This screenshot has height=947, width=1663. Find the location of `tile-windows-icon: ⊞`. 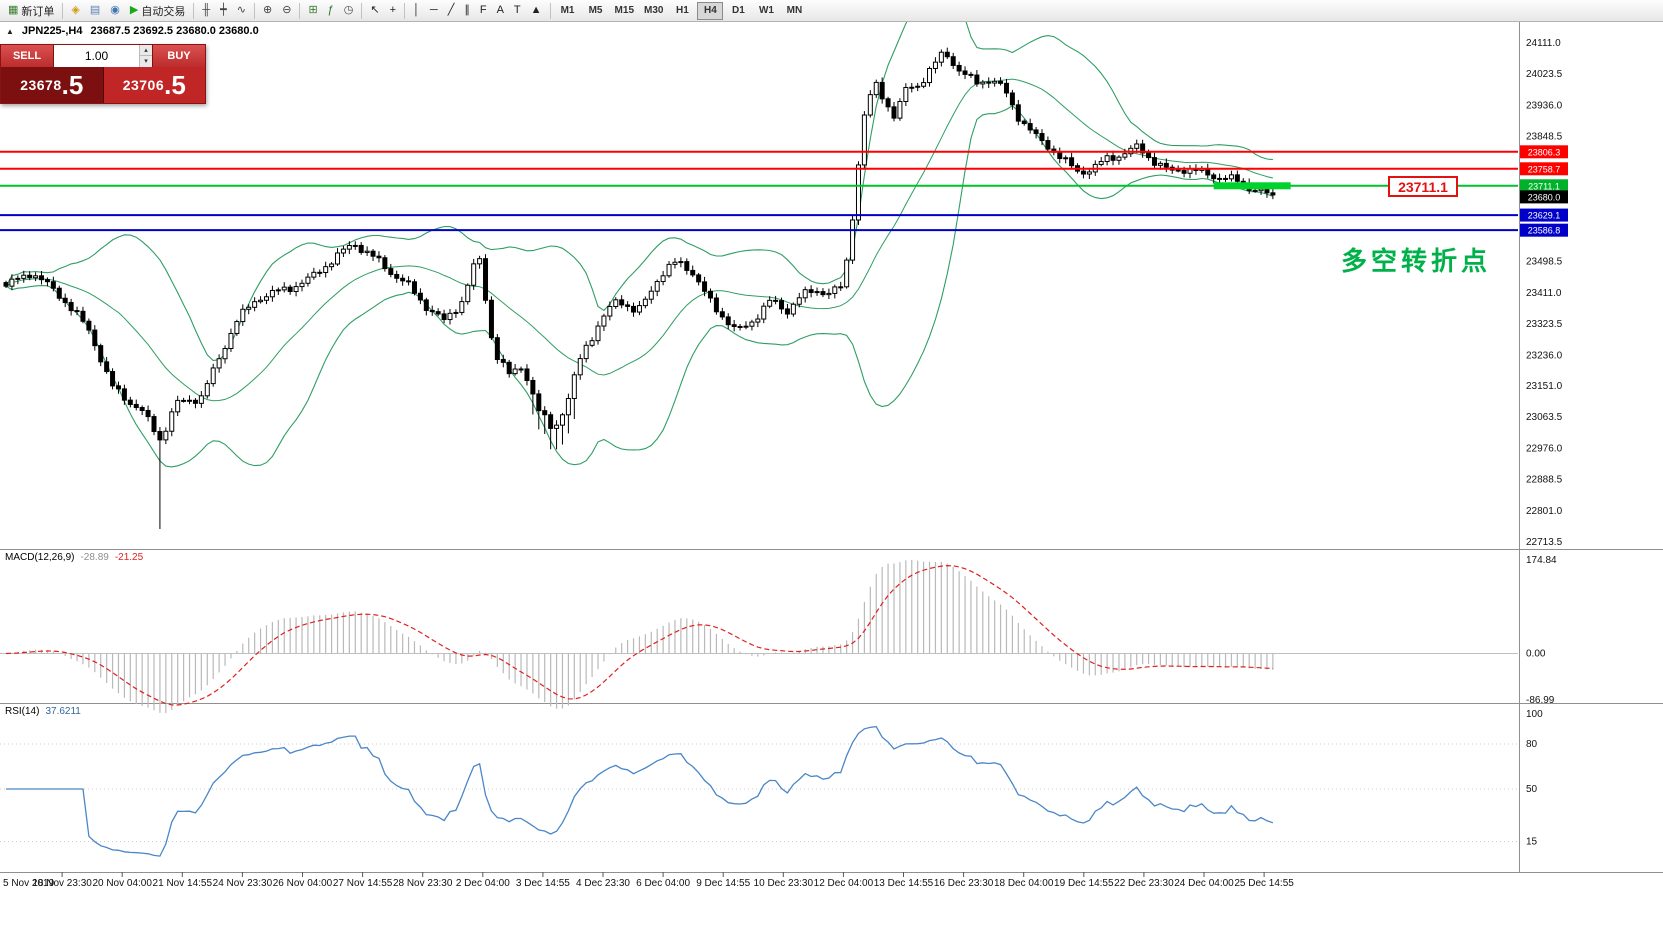

tile-windows-icon: ⊞ is located at coordinates (313, 10).